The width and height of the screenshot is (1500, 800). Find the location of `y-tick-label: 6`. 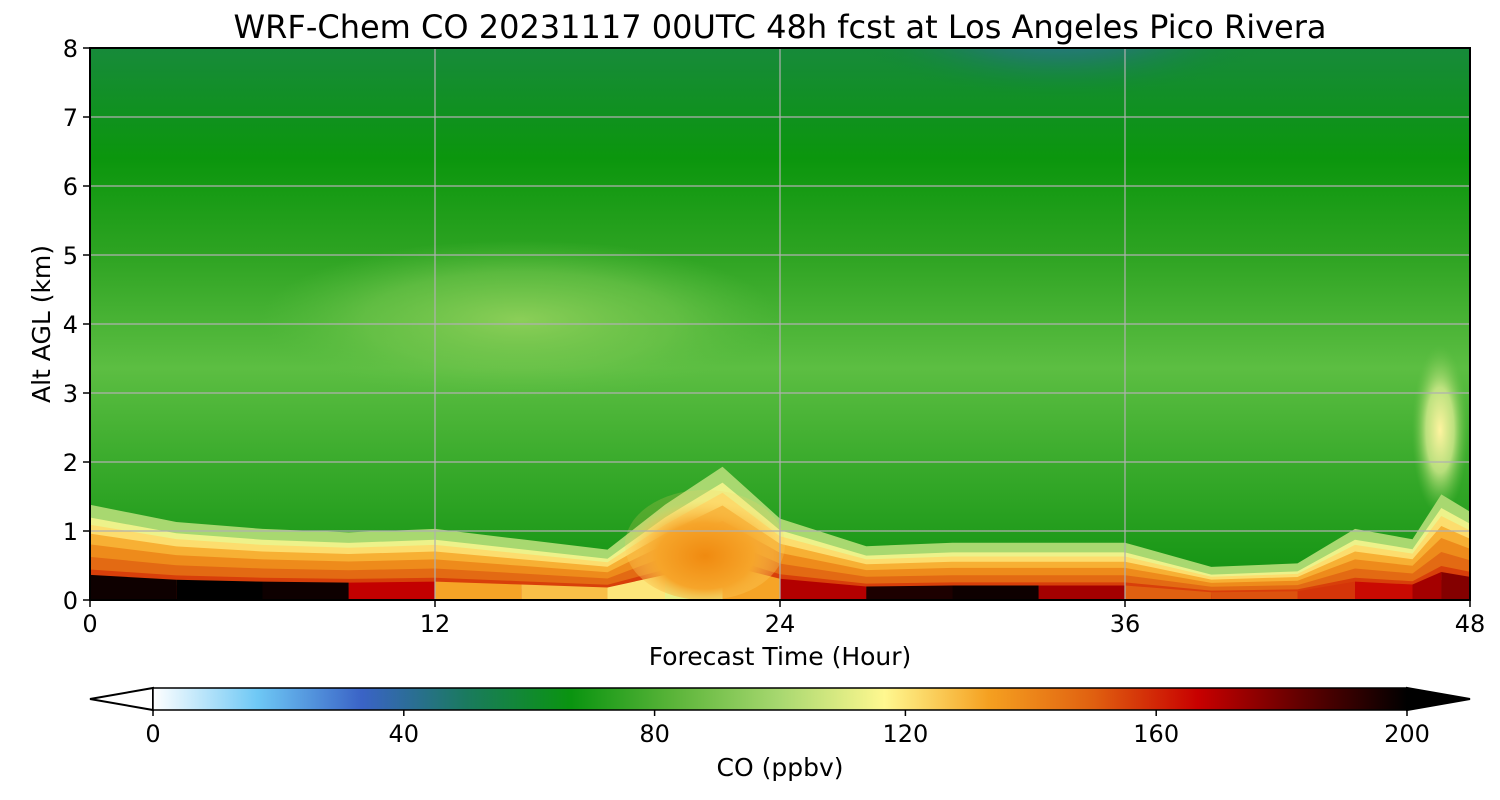

y-tick-label: 6 is located at coordinates (70, 187).